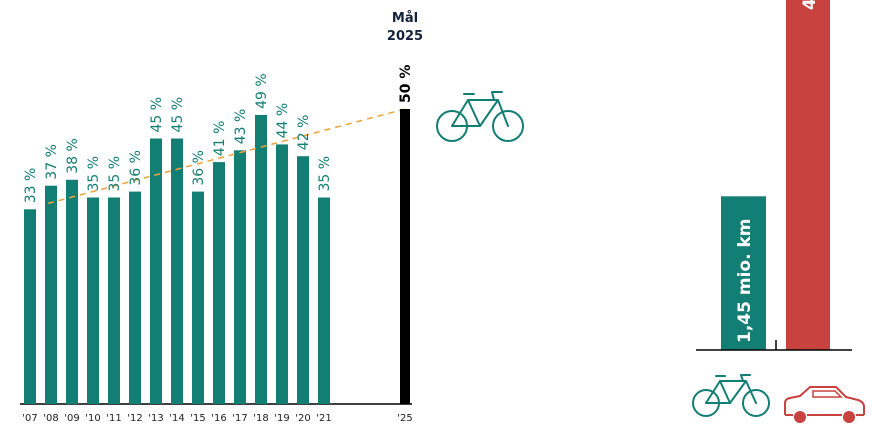 The width and height of the screenshot is (872, 425). What do you see at coordinates (176, 418) in the screenshot?
I see `x-tick-label-14: '14` at bounding box center [176, 418].